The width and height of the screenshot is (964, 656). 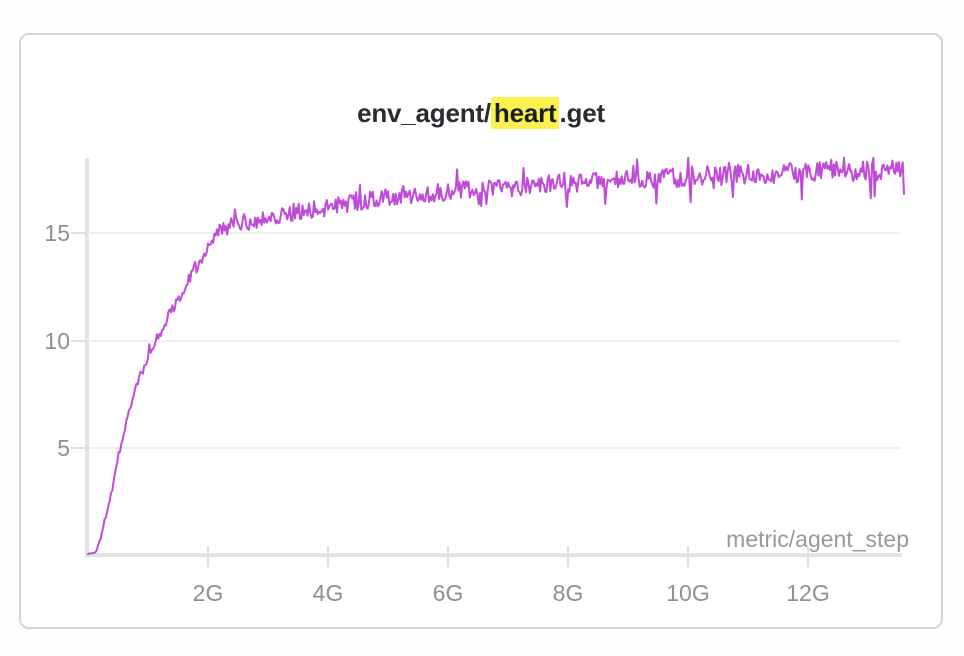 What do you see at coordinates (688, 593) in the screenshot?
I see `x-tick-label: 10G` at bounding box center [688, 593].